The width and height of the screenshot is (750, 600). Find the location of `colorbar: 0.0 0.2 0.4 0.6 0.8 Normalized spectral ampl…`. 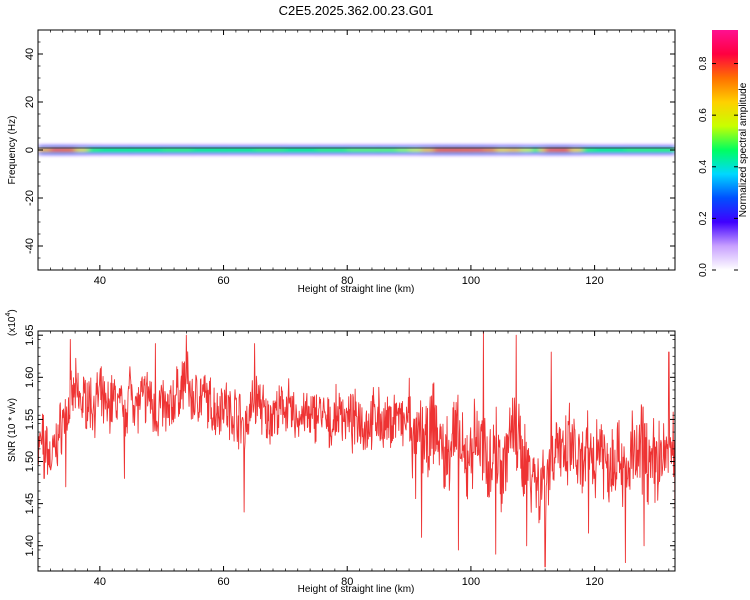

colorbar: 0.0 0.2 0.4 0.6 0.8 Normalized spectral ampl… is located at coordinates (723, 153).